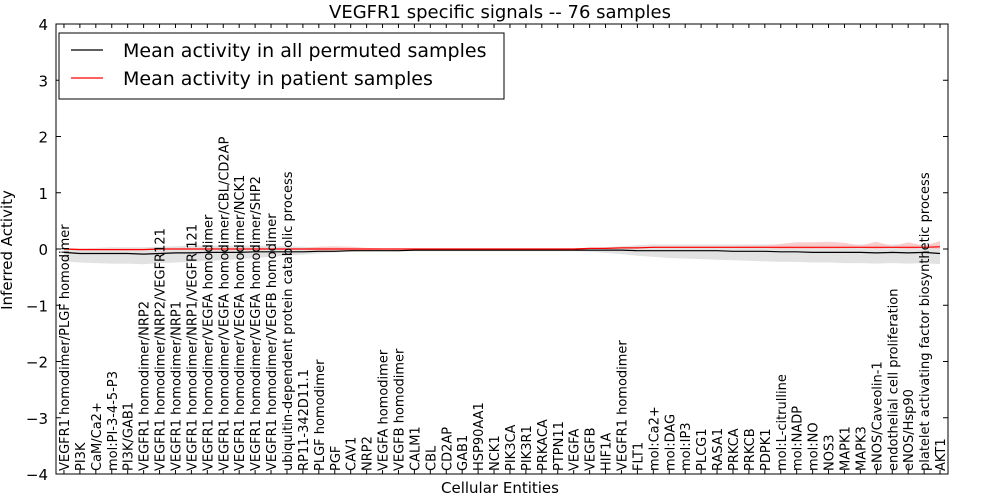  What do you see at coordinates (559, 446) in the screenshot?
I see `x-tick-label: PTPN11` at bounding box center [559, 446].